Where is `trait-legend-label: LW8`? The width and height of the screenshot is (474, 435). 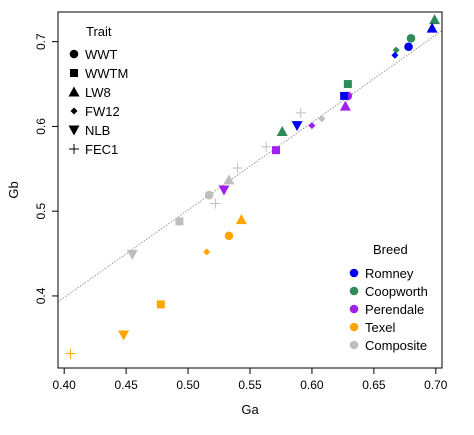 trait-legend-label: LW8 is located at coordinates (98, 92).